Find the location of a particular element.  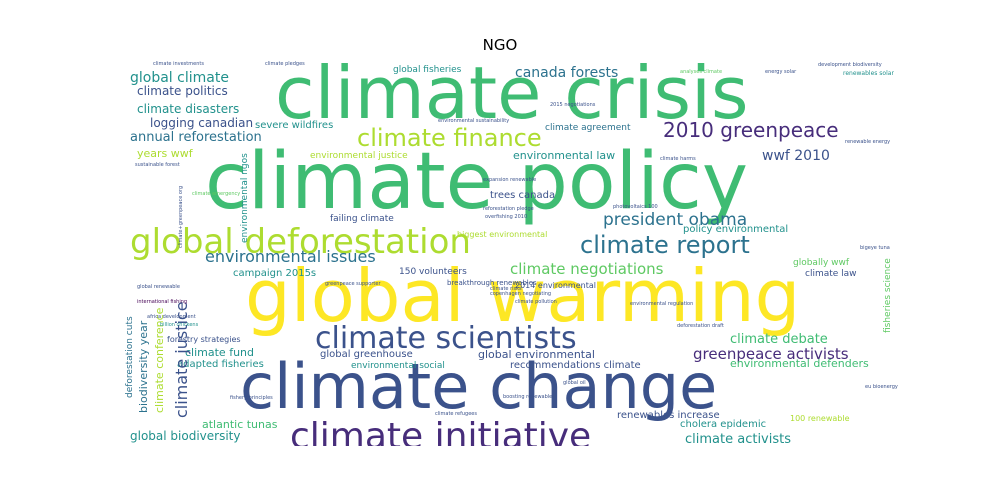

cloud-word: global greenhouse is located at coordinates (366, 354).